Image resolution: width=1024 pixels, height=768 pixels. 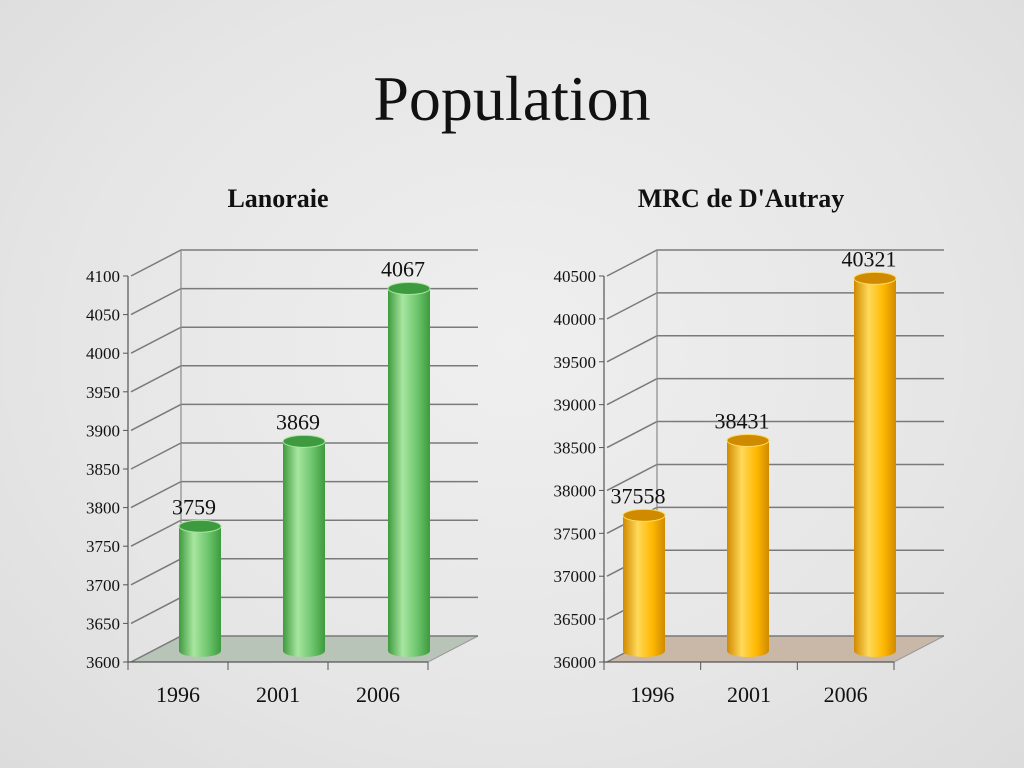 I want to click on y-tick-label: 3800, so click(x=103, y=508).